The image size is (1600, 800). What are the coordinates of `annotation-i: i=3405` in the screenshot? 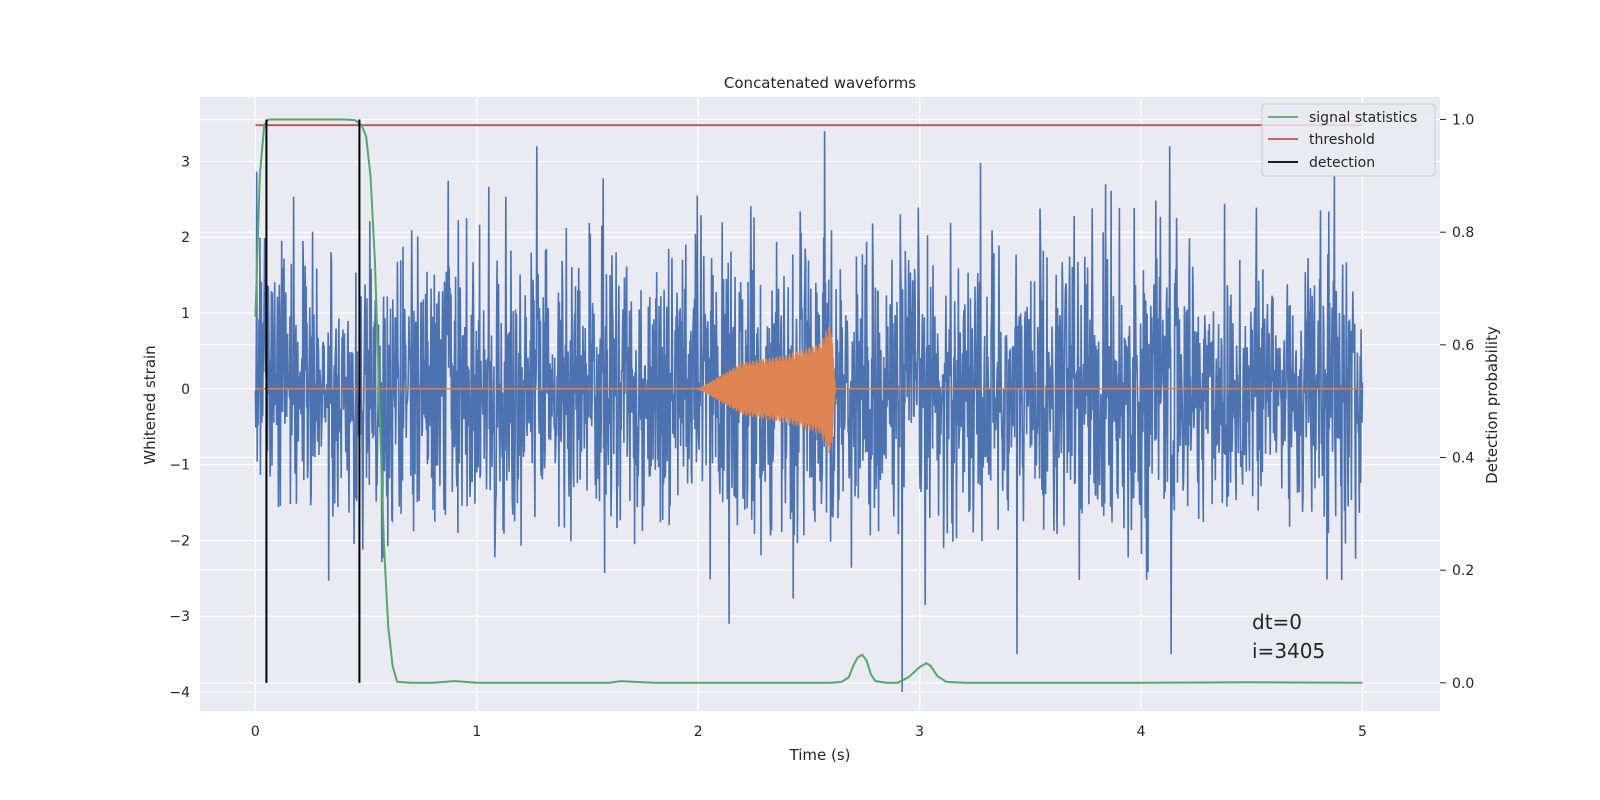 It's located at (1288, 651).